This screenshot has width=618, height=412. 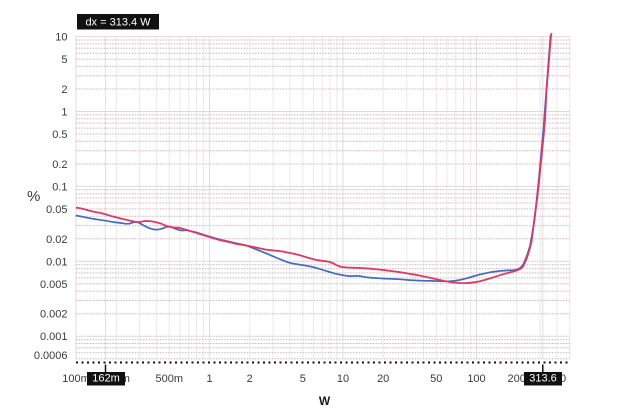 I want to click on svg-text: 0.0006, so click(x=51, y=356).